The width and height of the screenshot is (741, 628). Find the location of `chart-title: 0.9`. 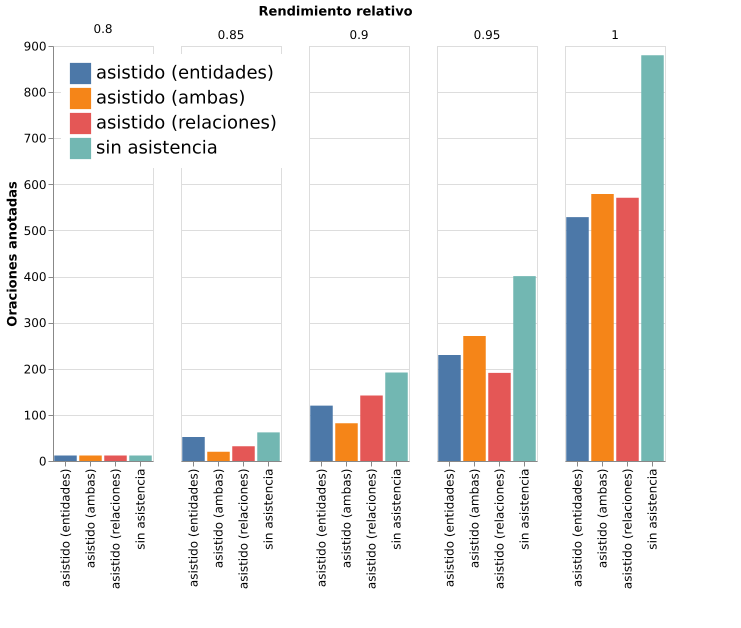

chart-title: 0.9 is located at coordinates (359, 35).